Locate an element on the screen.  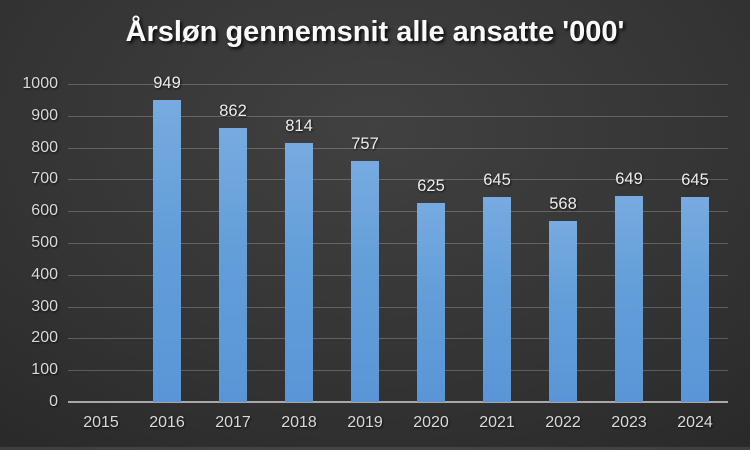
bar-2020 is located at coordinates (431, 302).